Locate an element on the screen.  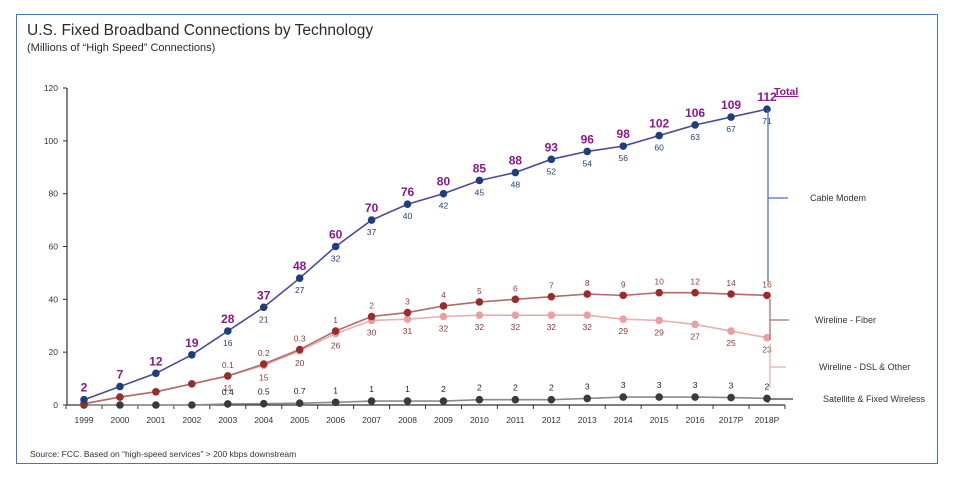
fiber-value-label: 0.3 is located at coordinates (300, 339).